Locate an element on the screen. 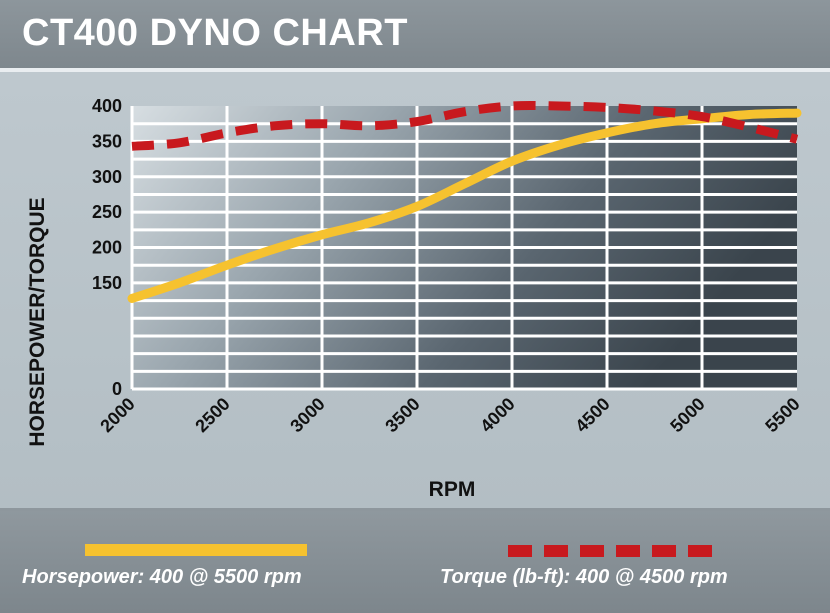  y-tick-label: 0 is located at coordinates (117, 389).